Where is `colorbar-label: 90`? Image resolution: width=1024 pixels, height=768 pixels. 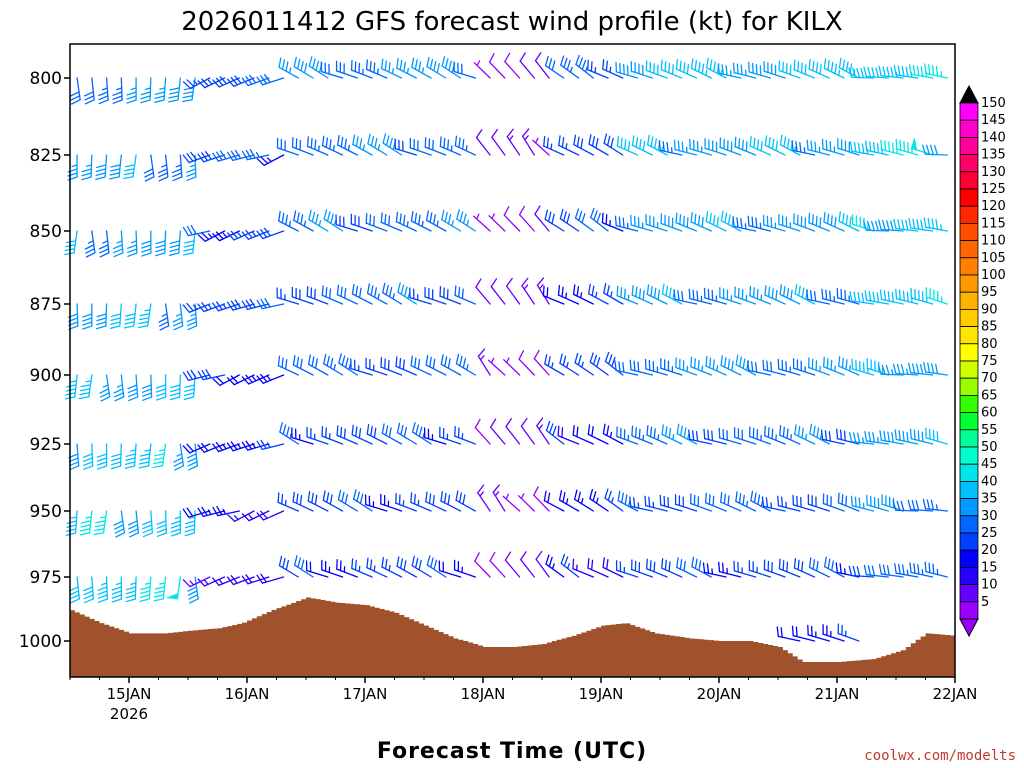 colorbar-label: 90 is located at coordinates (989, 309).